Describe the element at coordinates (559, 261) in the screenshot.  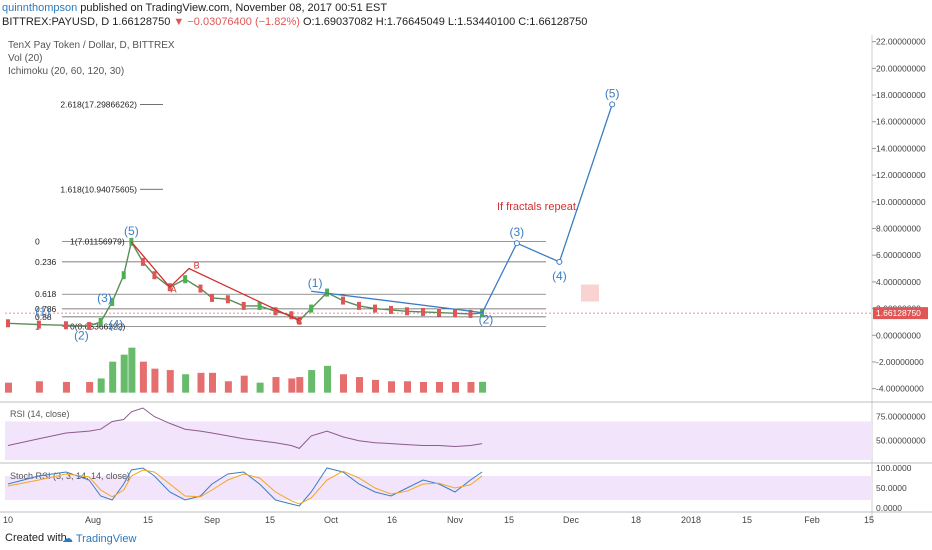
I see `projection-point` at that location.